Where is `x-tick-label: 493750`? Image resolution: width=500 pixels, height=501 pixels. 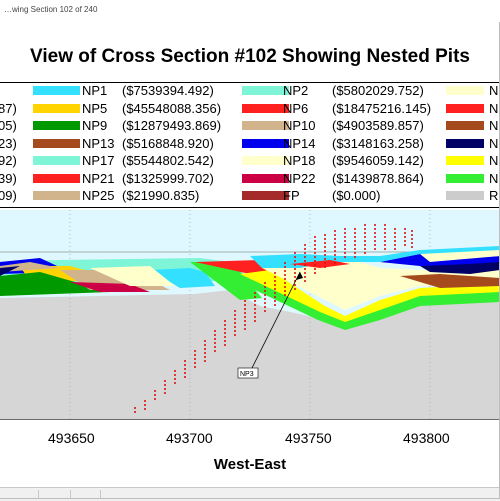
x-tick-label: 493750 is located at coordinates (308, 438).